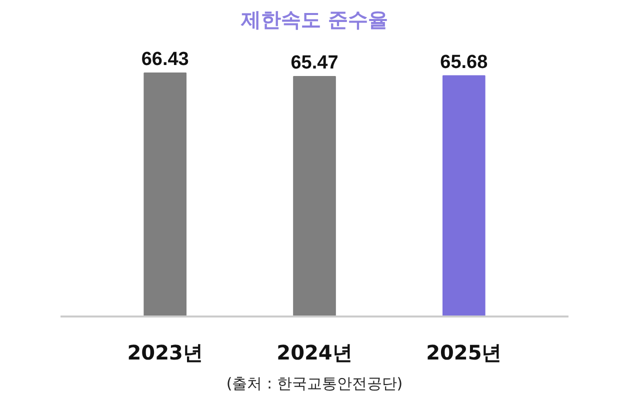 This screenshot has height=397, width=628. What do you see at coordinates (314, 63) in the screenshot?
I see `data-label: 65.47` at bounding box center [314, 63].